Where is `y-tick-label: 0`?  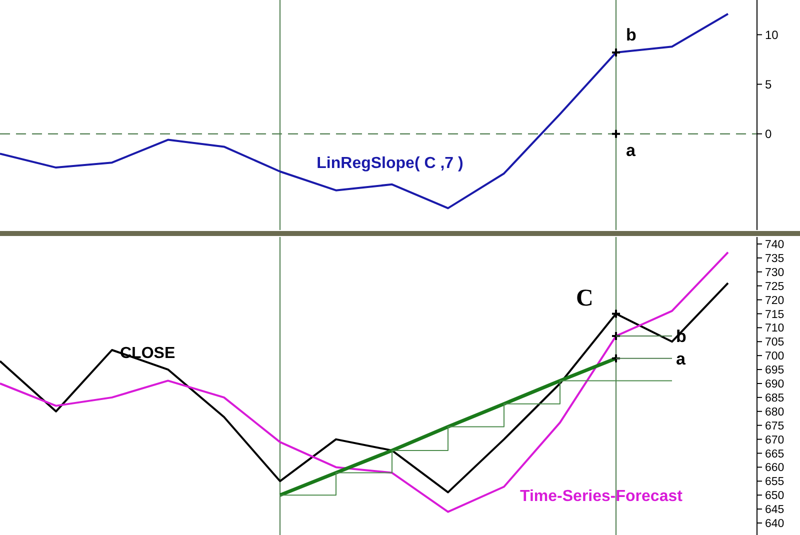 y-tick-label: 0 is located at coordinates (768, 134).